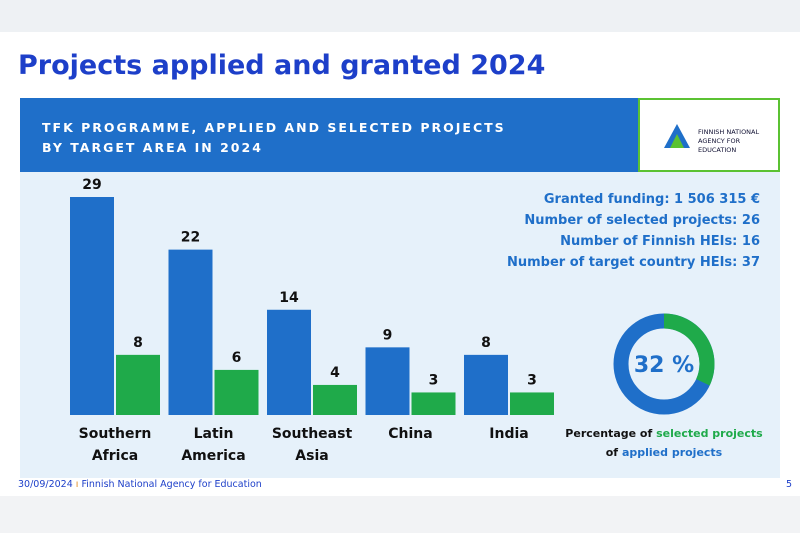 This screenshot has height=533, width=800. I want to click on value-label: 22, so click(190, 238).